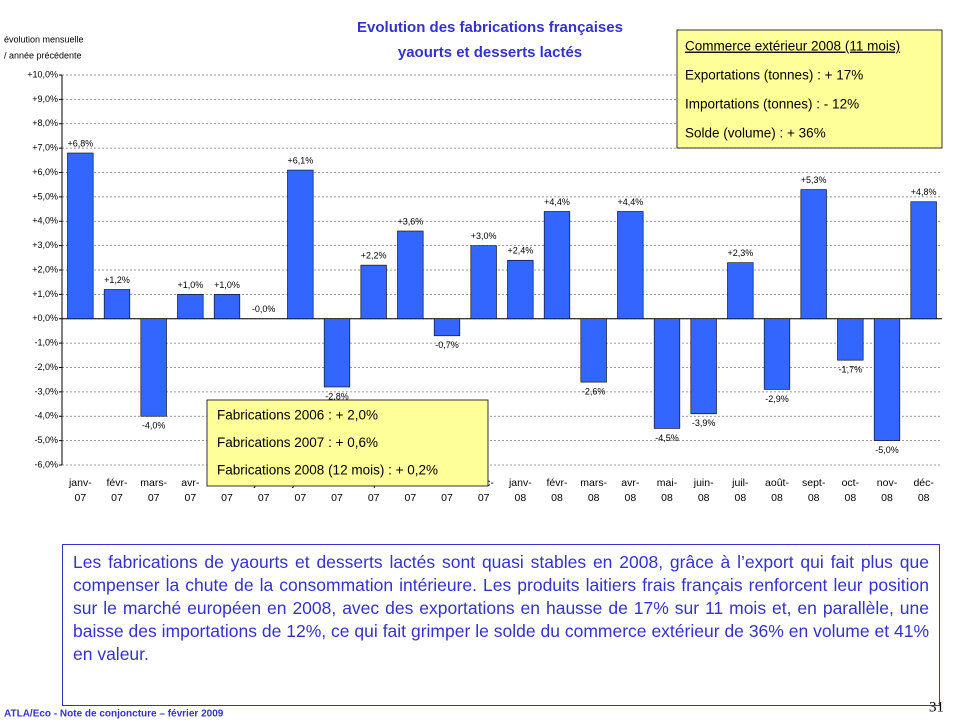 The height and width of the screenshot is (722, 955). I want to click on data-label: +2,2%, so click(374, 256).